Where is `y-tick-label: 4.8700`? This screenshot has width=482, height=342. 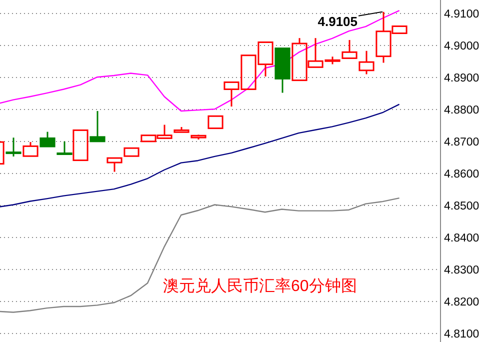
y-tick-label: 4.8700 is located at coordinates (462, 142).